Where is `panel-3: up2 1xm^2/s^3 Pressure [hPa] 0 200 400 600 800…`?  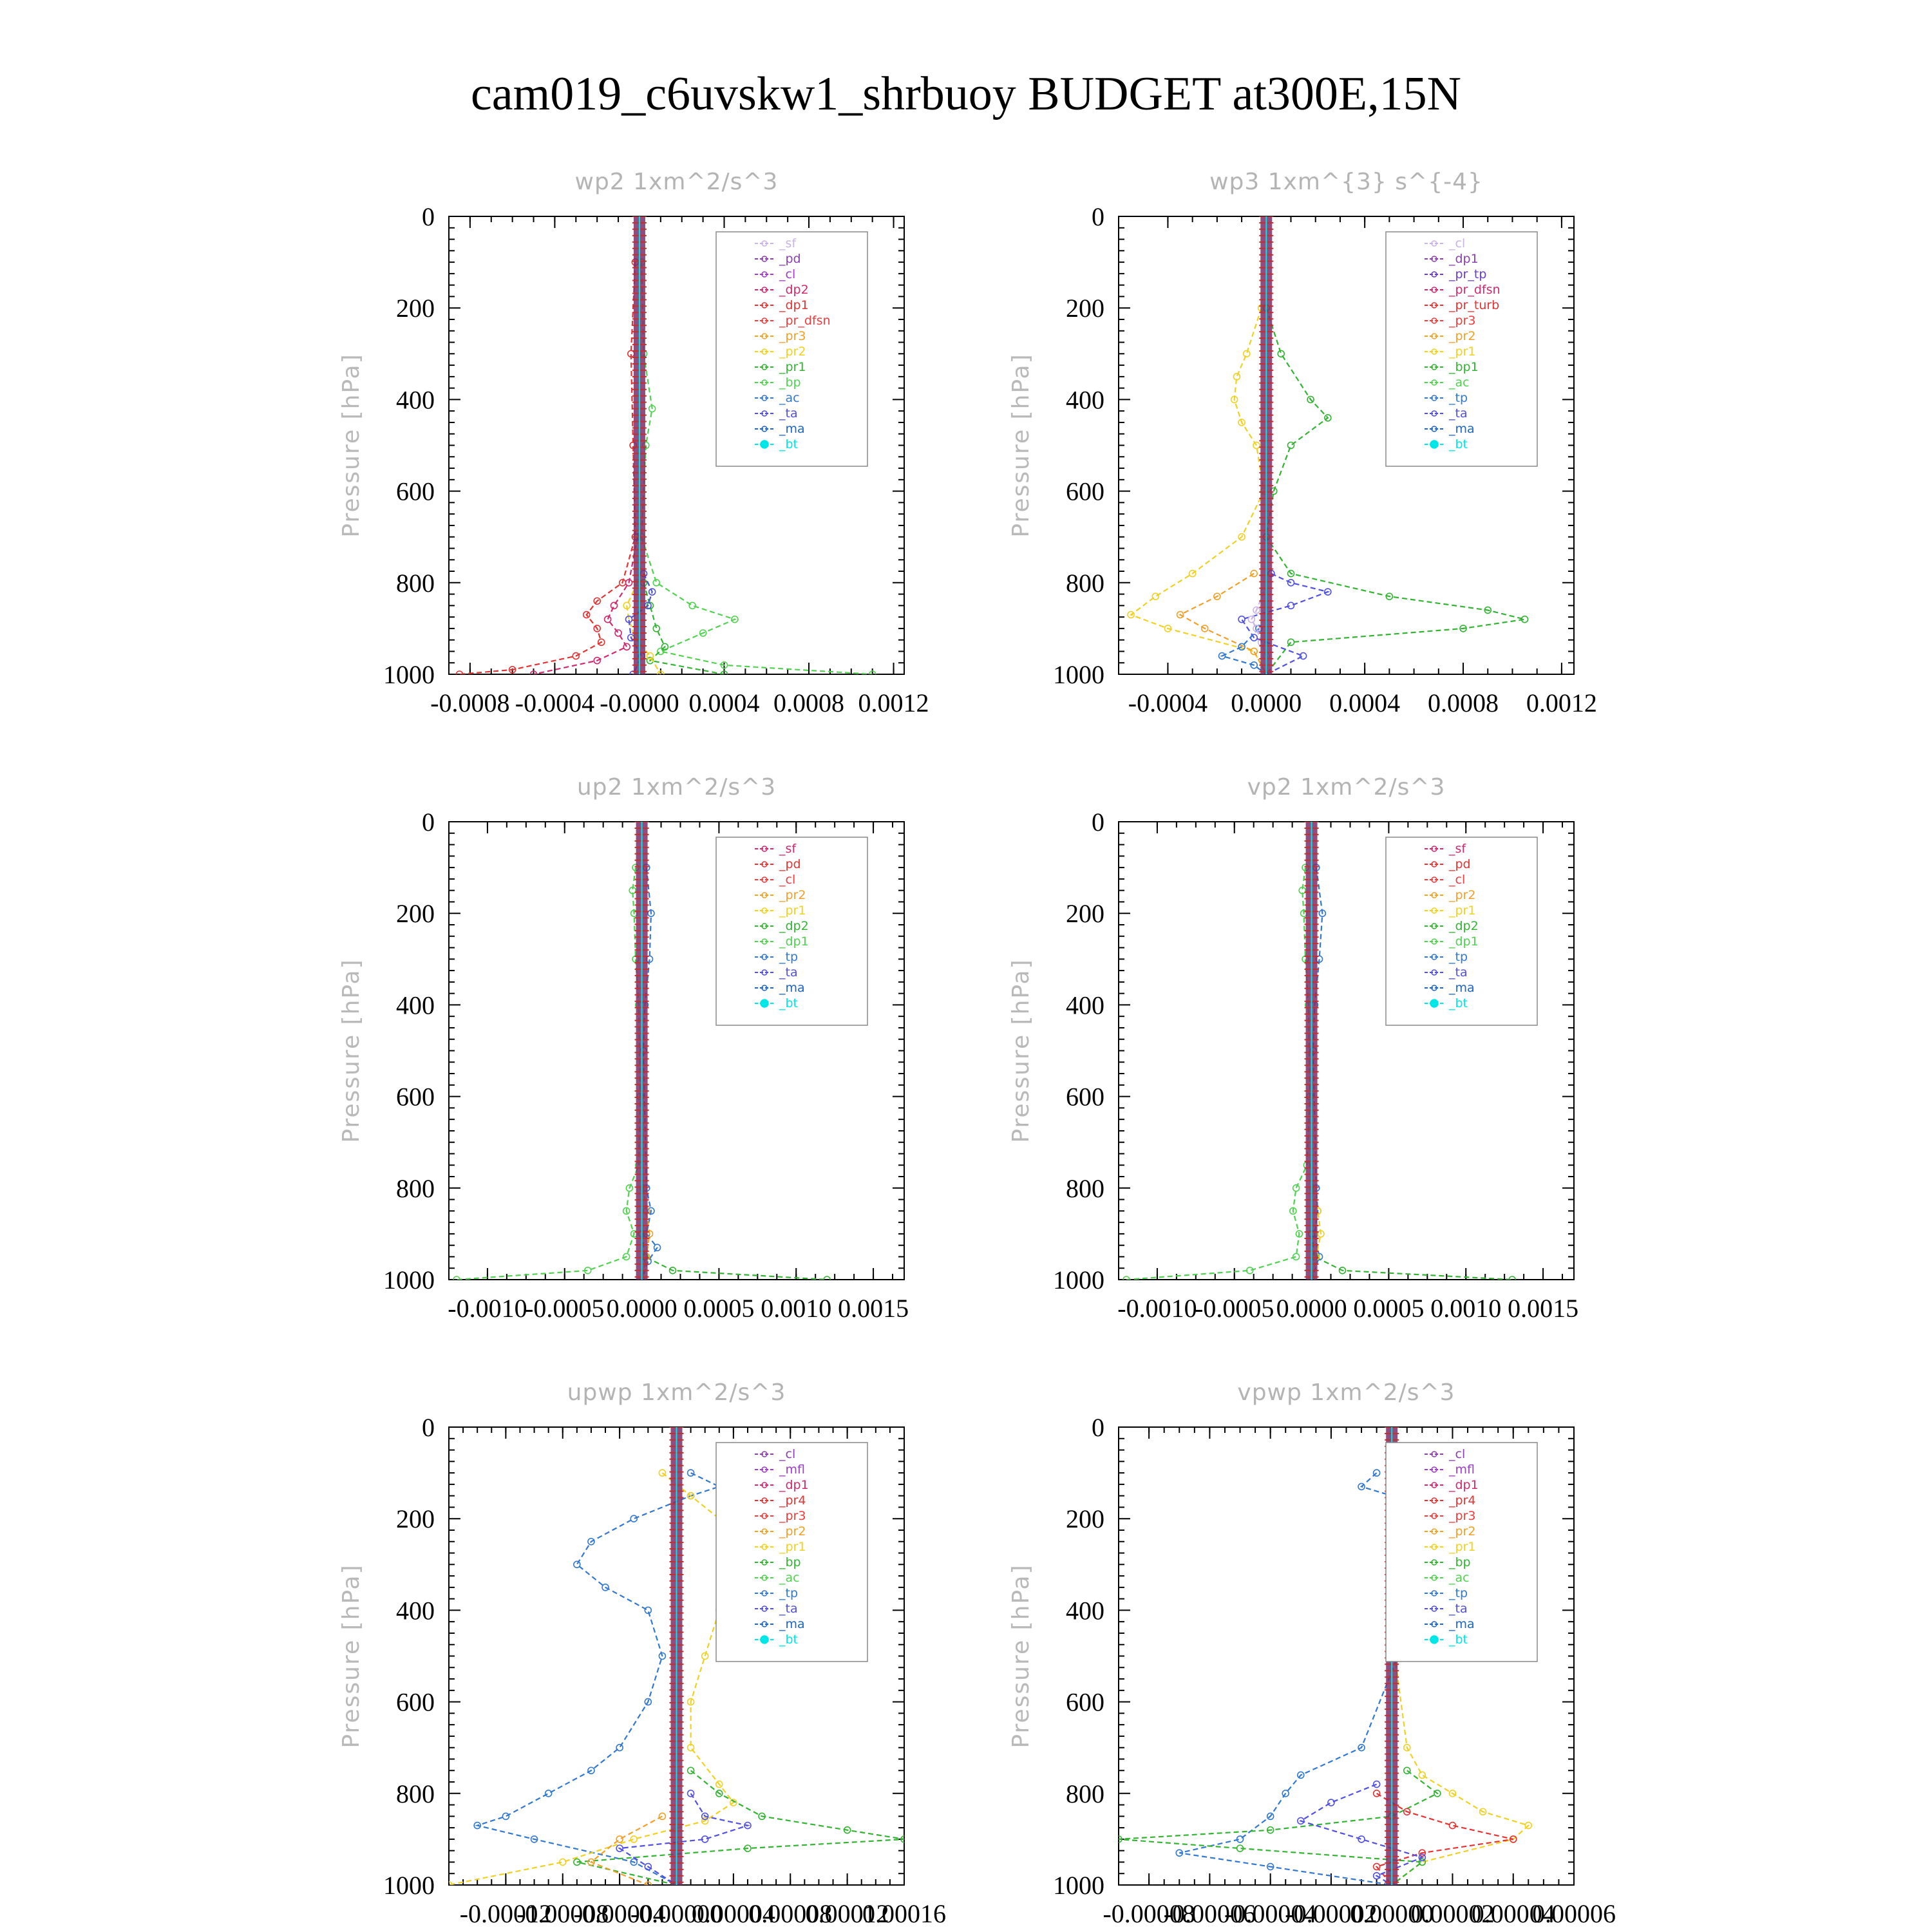
panel-3: up2 1xm^2/s^3 Pressure [hPa] 0 200 400 600 800… is located at coordinates (623, 1048).